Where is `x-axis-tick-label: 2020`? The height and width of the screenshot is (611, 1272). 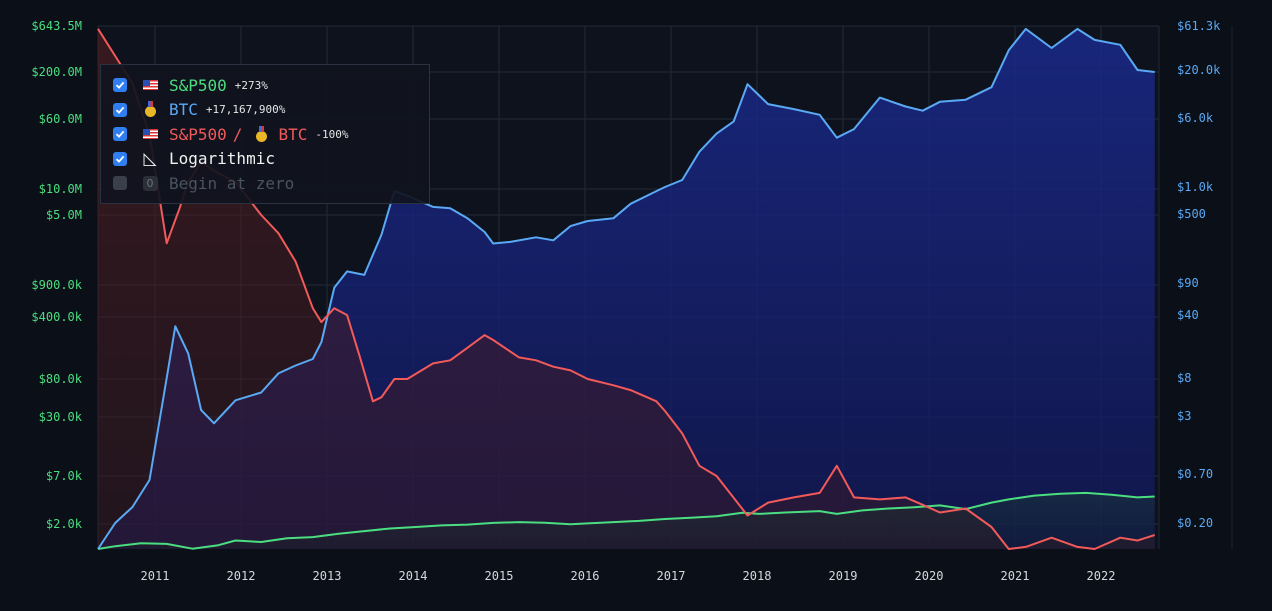 x-axis-tick-label: 2020 is located at coordinates (929, 576).